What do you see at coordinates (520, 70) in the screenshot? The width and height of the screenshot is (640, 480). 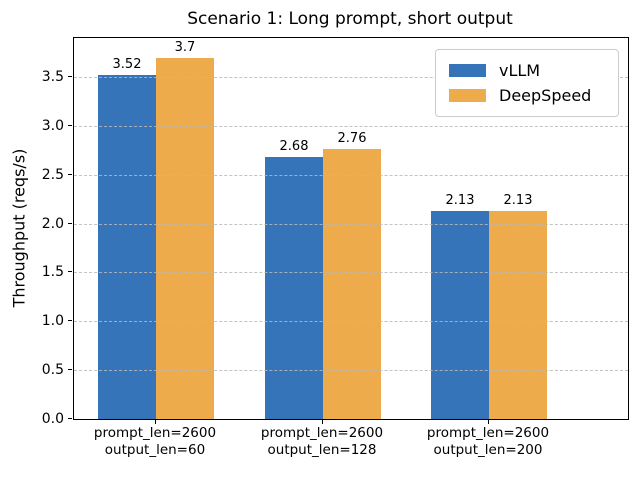 I see `legend-label: vLLM` at bounding box center [520, 70].